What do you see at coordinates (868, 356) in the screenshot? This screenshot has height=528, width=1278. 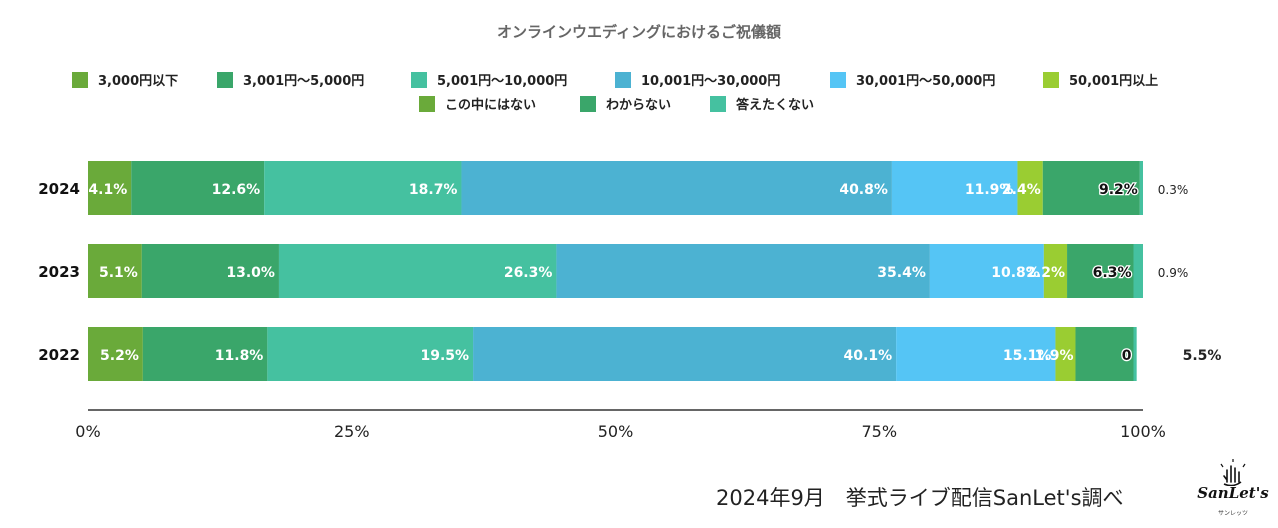 I see `data-label: 40.1%` at bounding box center [868, 356].